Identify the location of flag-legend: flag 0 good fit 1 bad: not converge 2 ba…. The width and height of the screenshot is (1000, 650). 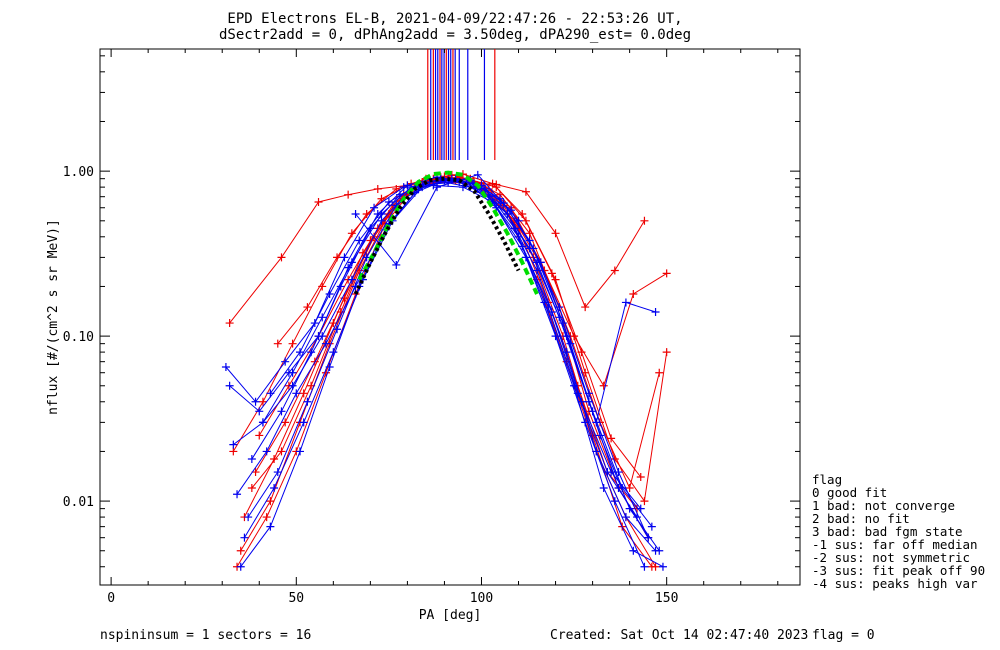
(898, 531).